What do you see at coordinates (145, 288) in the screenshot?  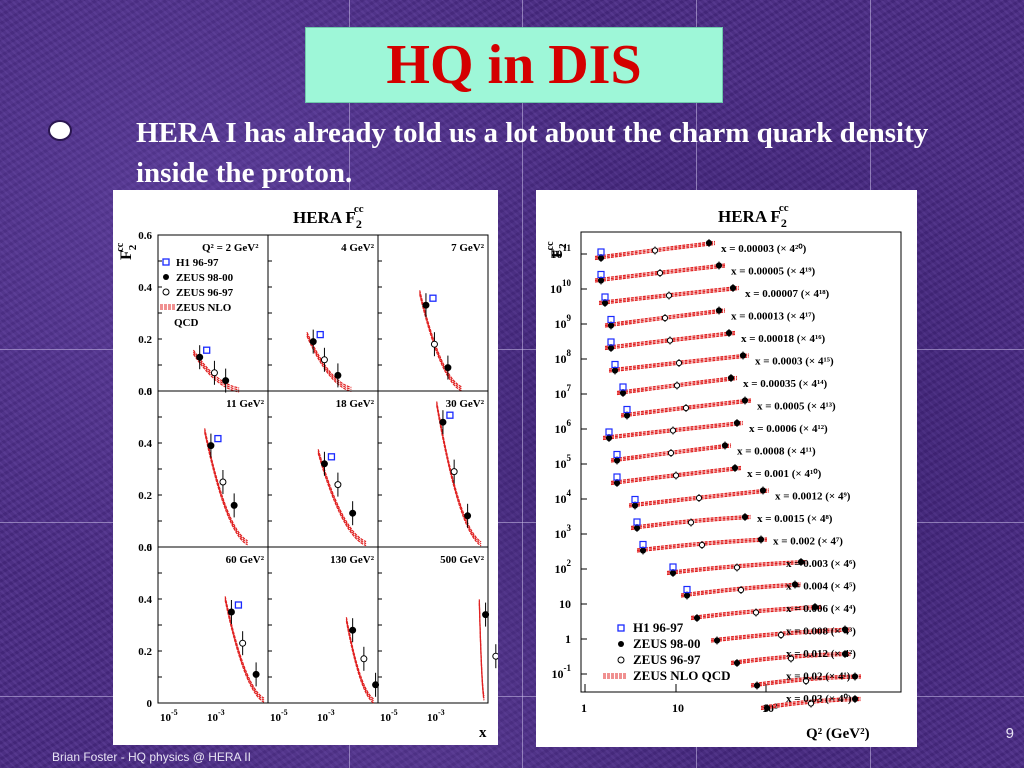 I see `y-tick-label: 0.4` at bounding box center [145, 288].